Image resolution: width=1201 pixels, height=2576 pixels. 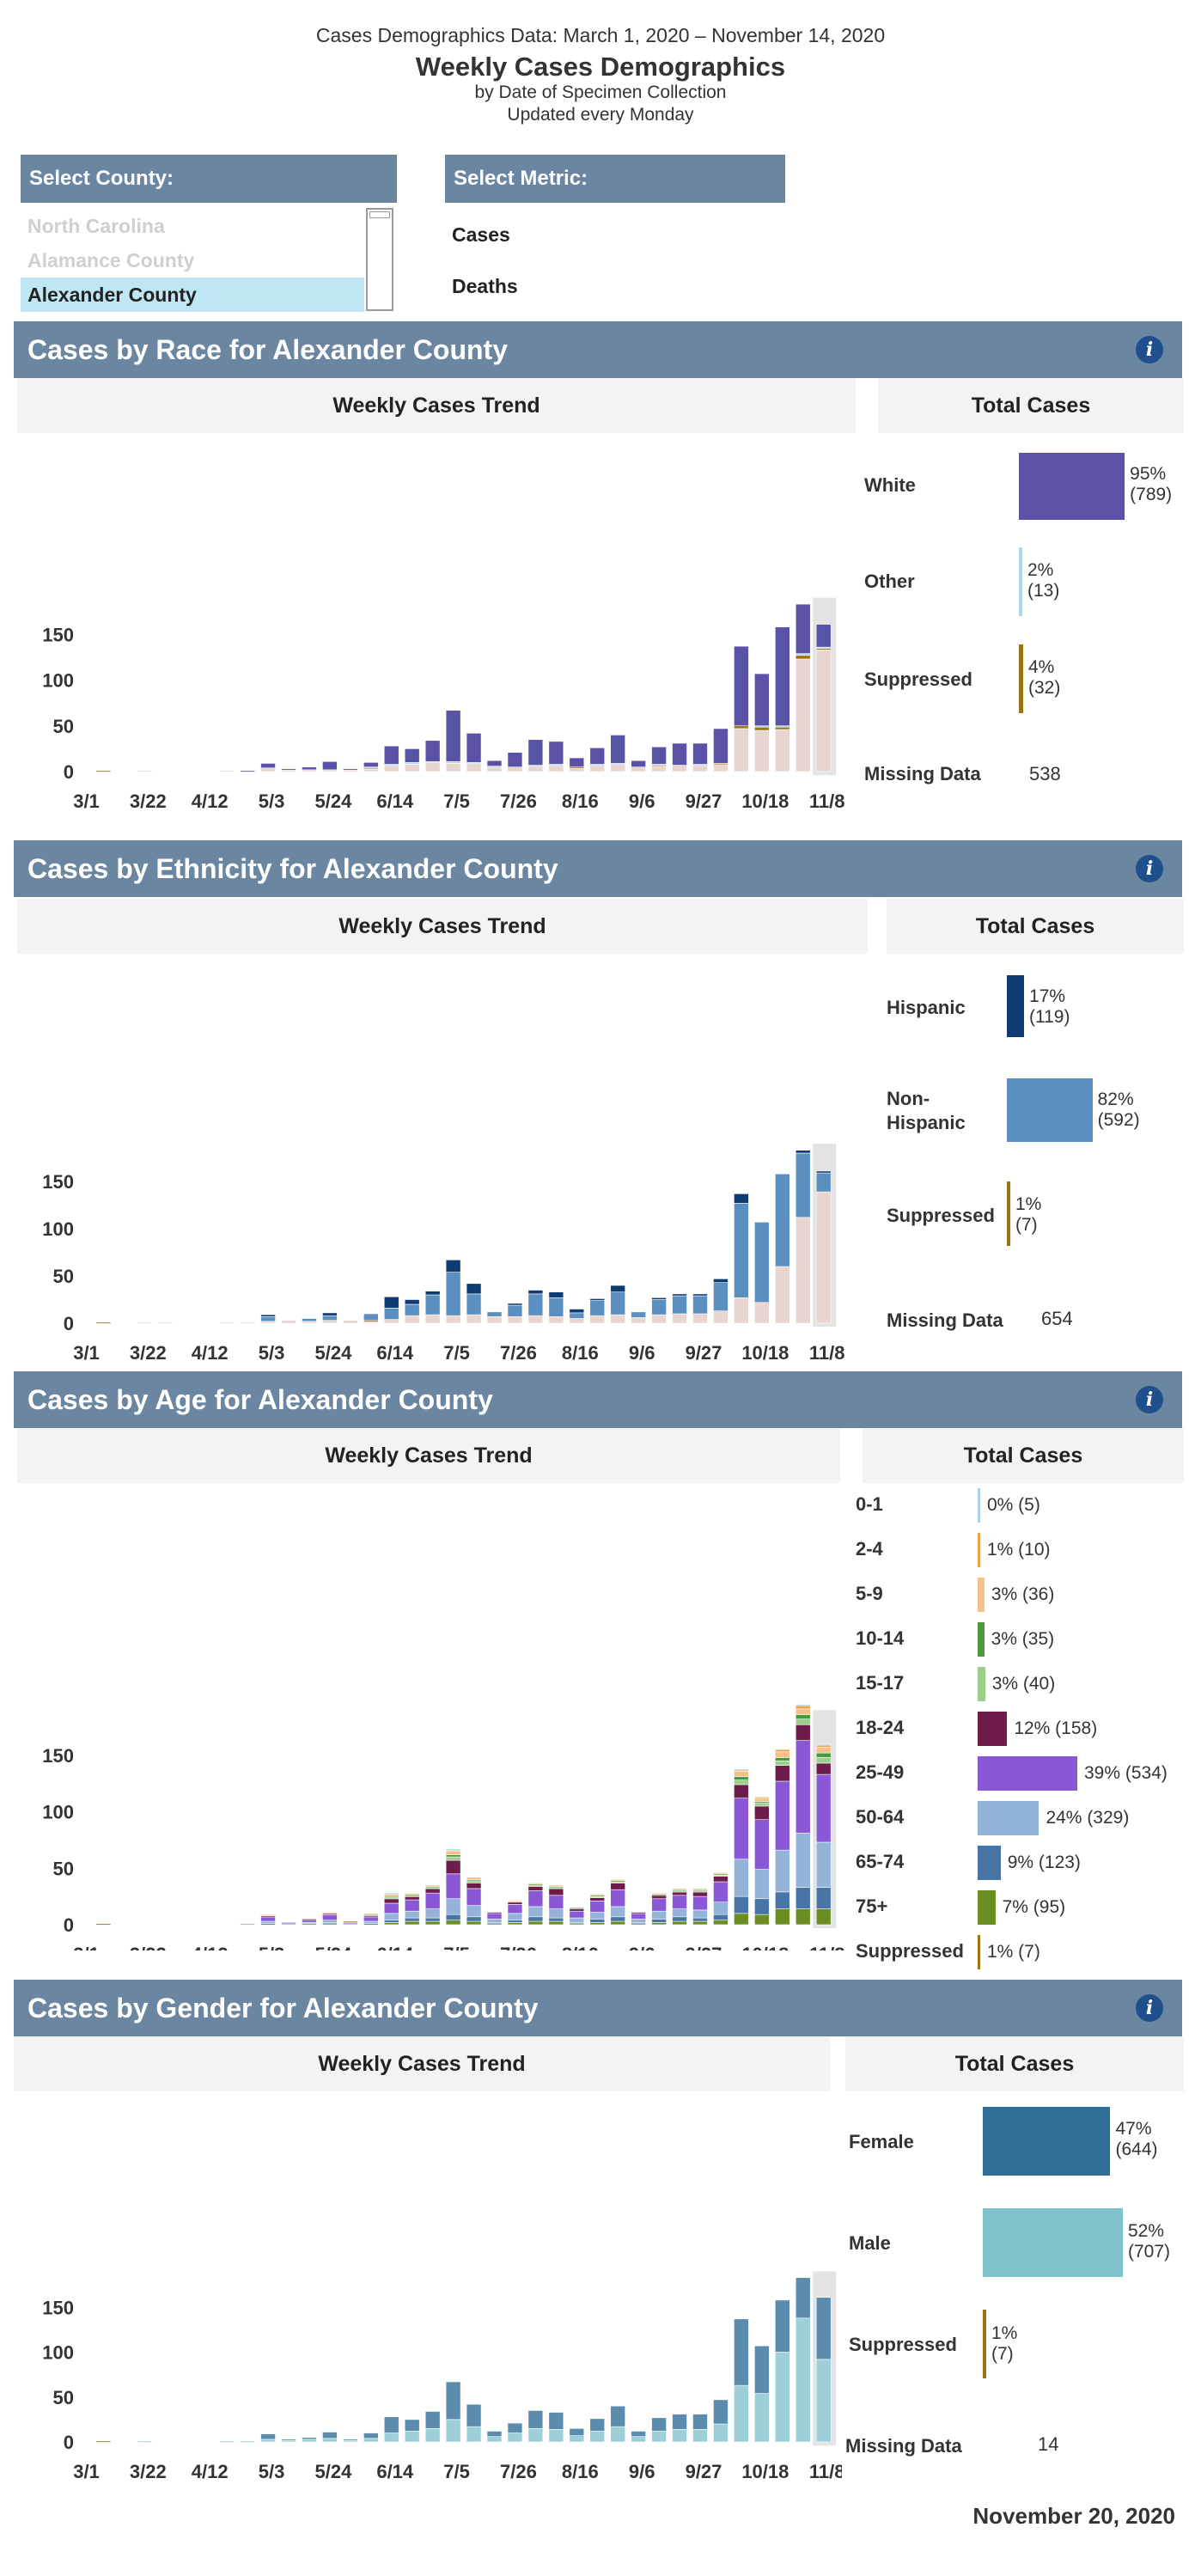 What do you see at coordinates (111, 260) in the screenshot?
I see `county-option-alamance: Alamance County` at bounding box center [111, 260].